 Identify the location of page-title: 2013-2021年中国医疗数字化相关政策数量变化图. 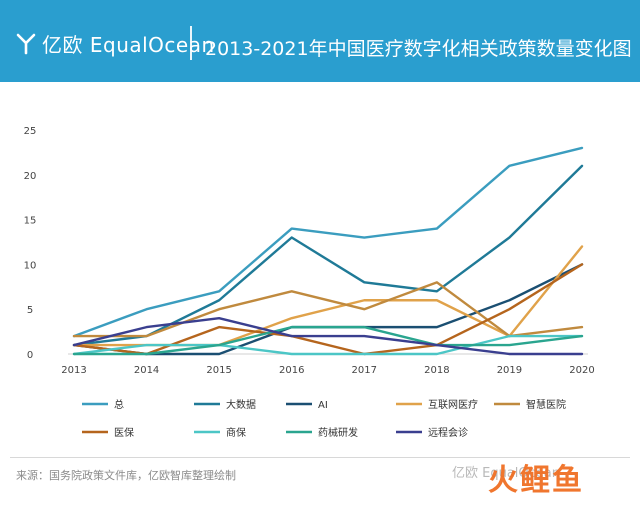
(418, 49).